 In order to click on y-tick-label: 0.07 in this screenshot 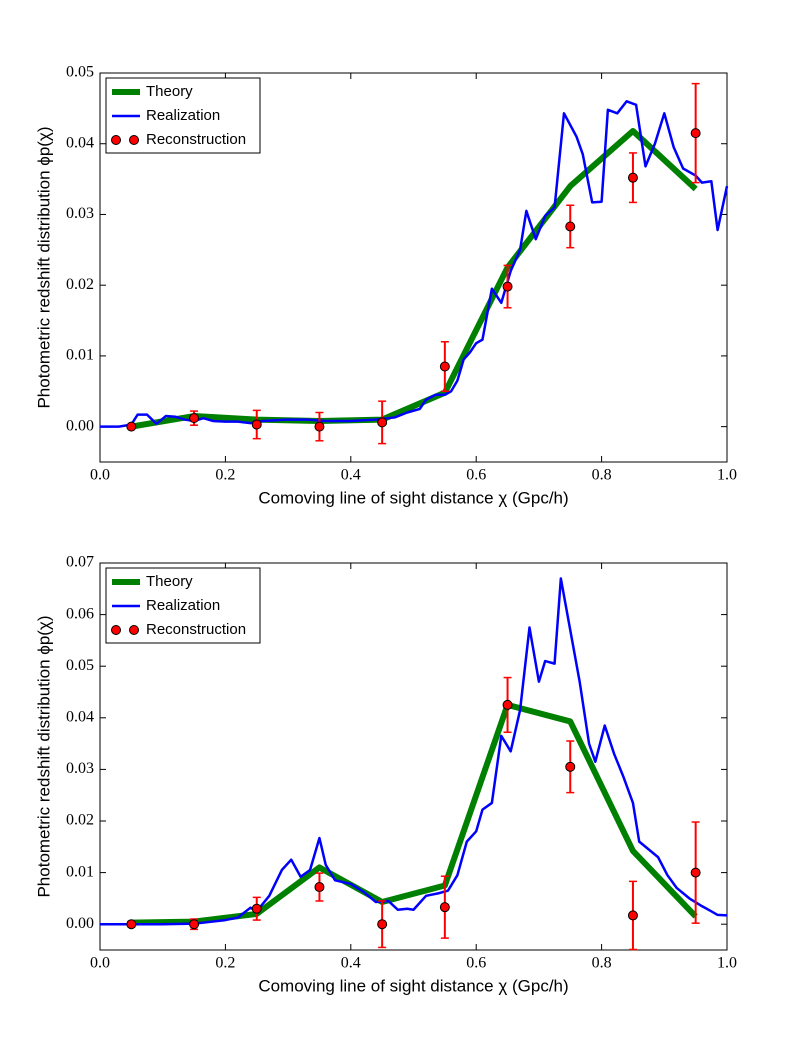, I will do `click(80, 562)`.